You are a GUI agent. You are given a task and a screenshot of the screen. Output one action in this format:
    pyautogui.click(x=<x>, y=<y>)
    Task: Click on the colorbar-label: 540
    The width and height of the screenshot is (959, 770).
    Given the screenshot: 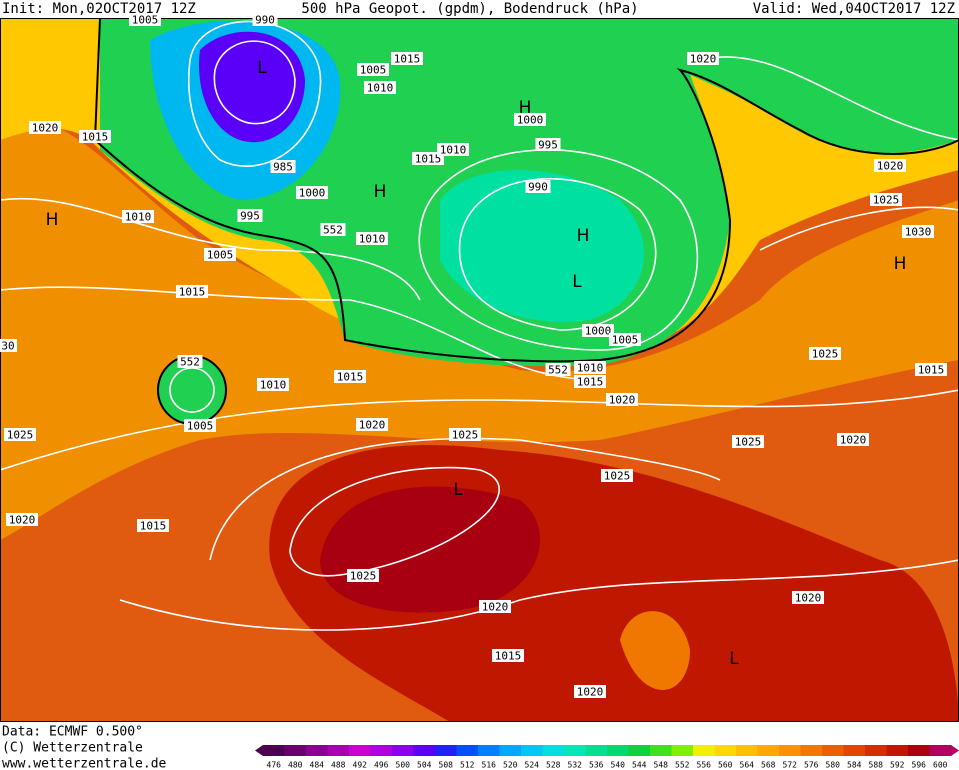 What is the action you would take?
    pyautogui.click(x=618, y=765)
    